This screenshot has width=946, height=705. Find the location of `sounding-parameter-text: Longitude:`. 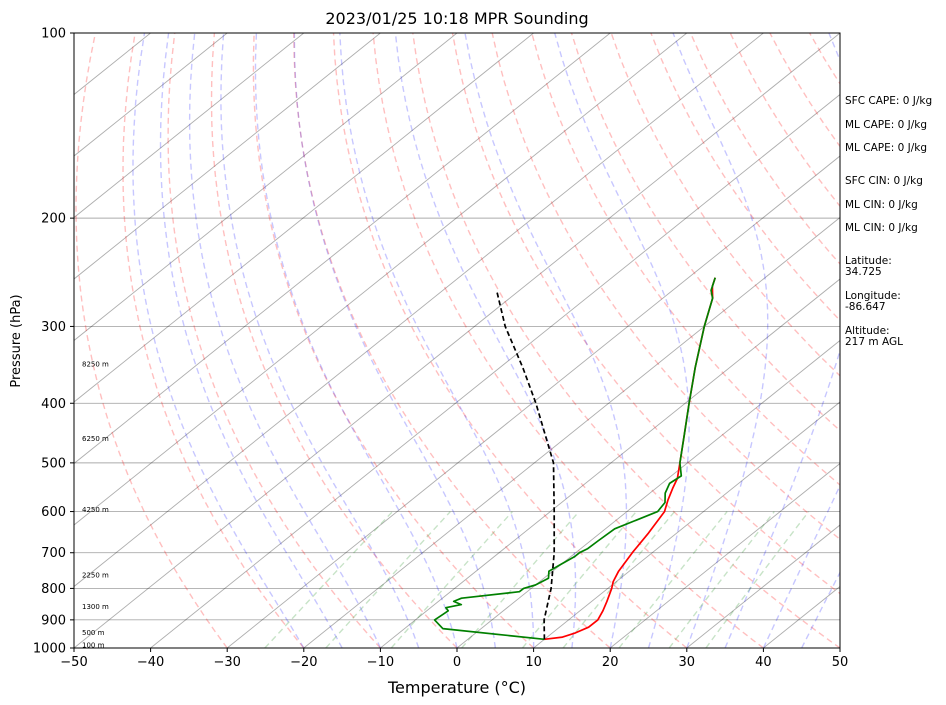

sounding-parameter-text: Longitude: is located at coordinates (873, 296).